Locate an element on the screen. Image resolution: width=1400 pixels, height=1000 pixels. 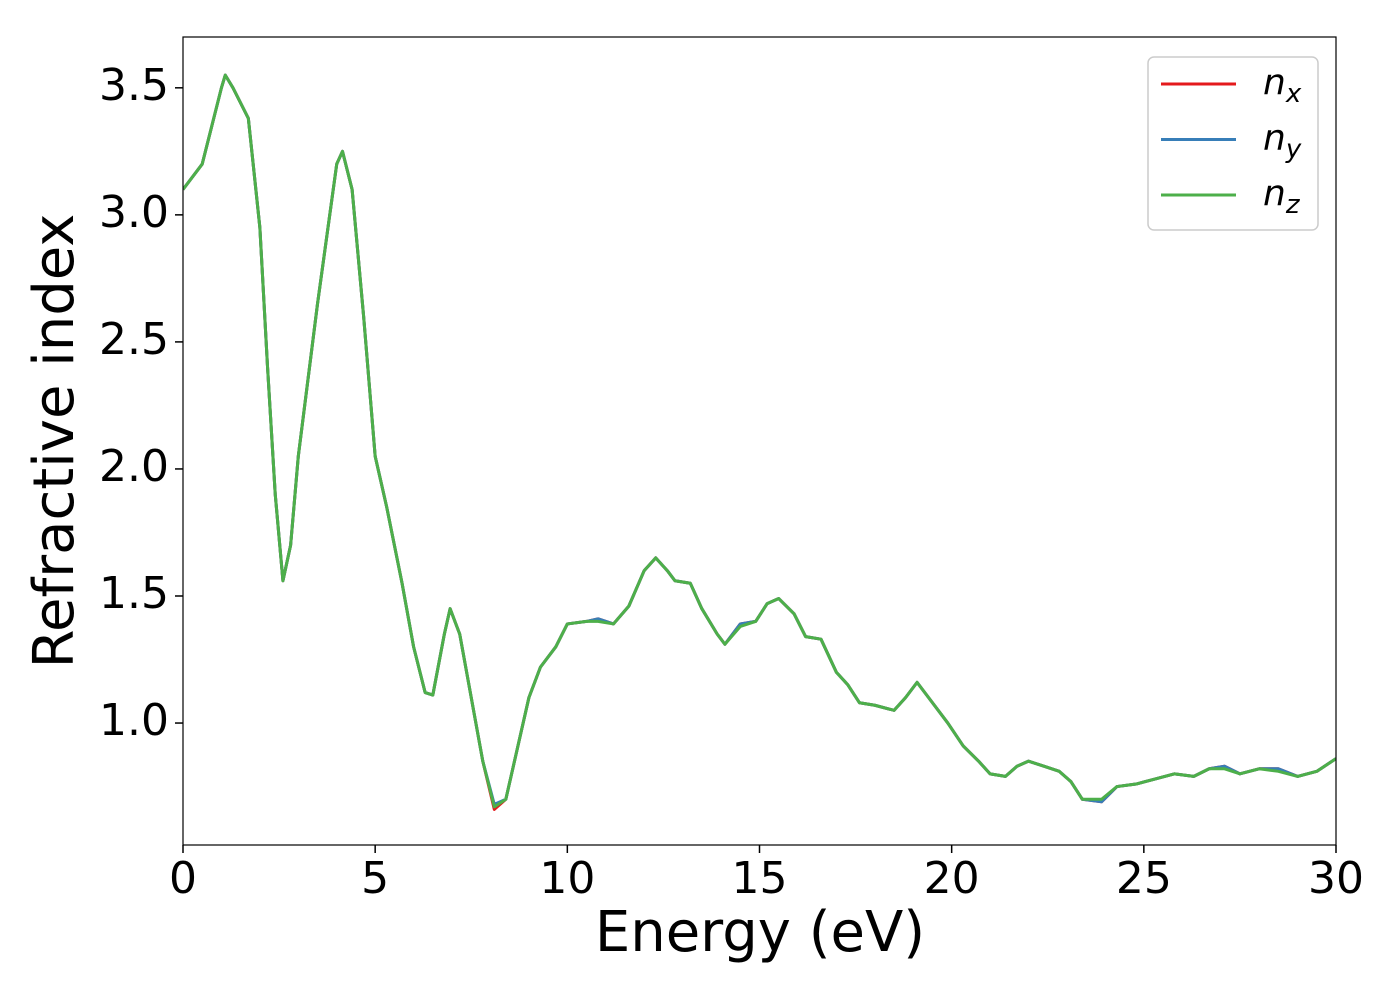
x-tick-label: 10 is located at coordinates (567, 878).